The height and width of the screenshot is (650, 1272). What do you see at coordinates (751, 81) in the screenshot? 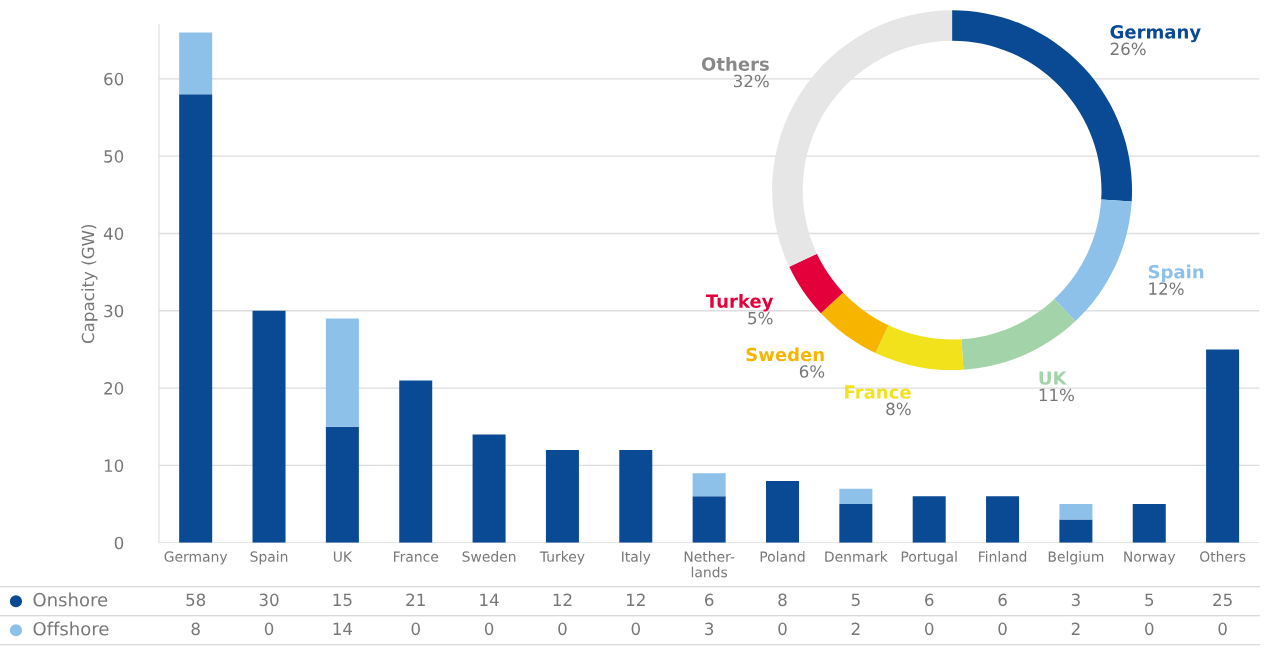
I see `data-label: 32%` at bounding box center [751, 81].